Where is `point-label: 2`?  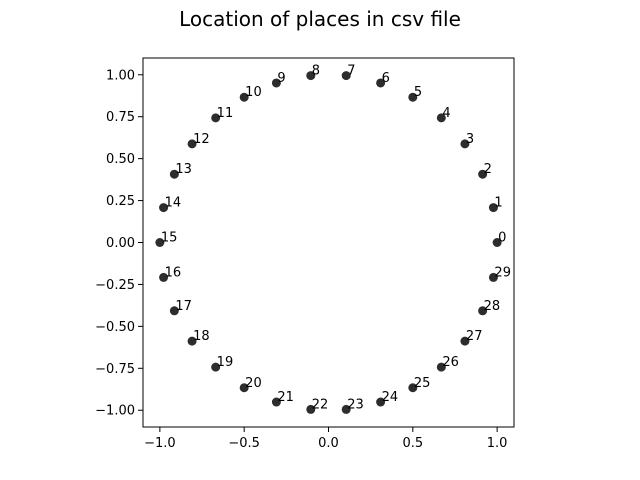 point-label: 2 is located at coordinates (488, 169).